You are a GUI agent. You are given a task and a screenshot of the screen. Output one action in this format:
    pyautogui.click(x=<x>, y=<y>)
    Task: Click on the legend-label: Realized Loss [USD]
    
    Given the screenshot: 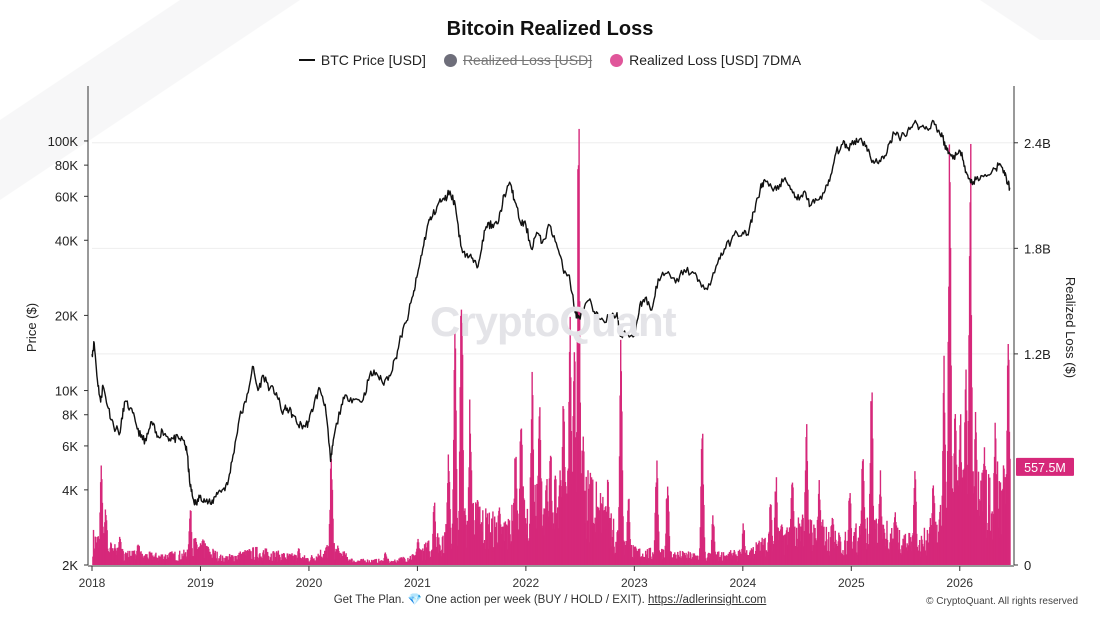 What is the action you would take?
    pyautogui.click(x=527, y=60)
    